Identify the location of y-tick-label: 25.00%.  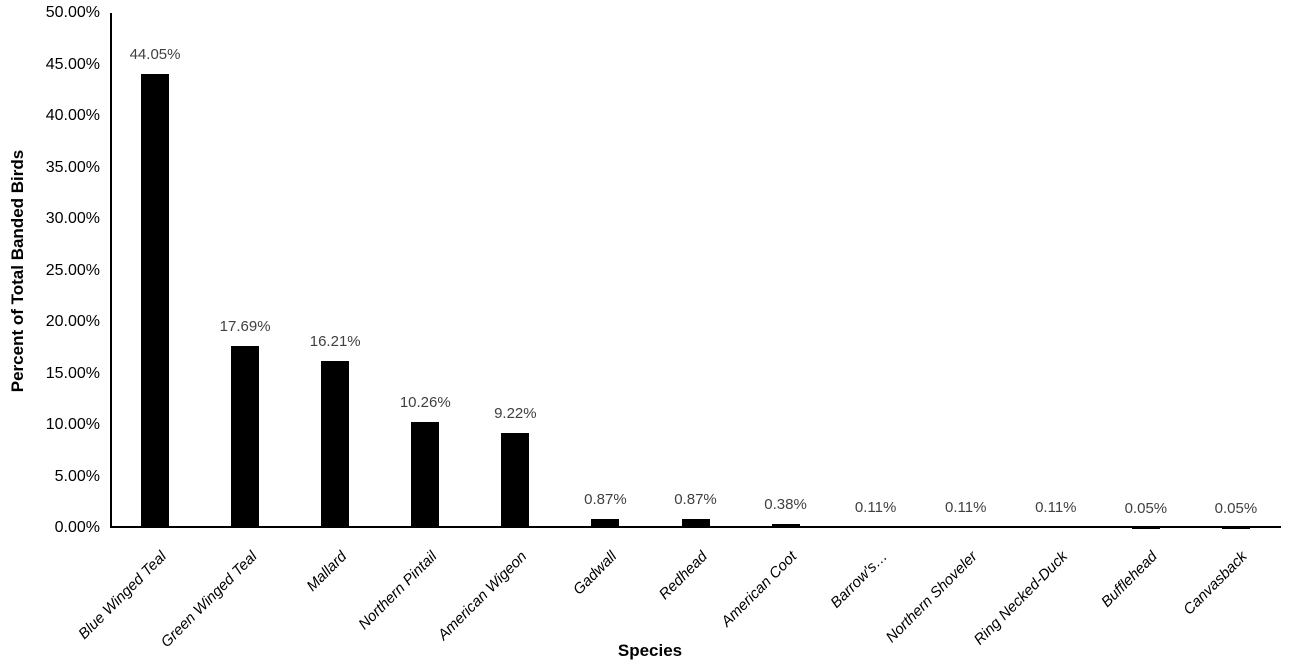
(72, 270).